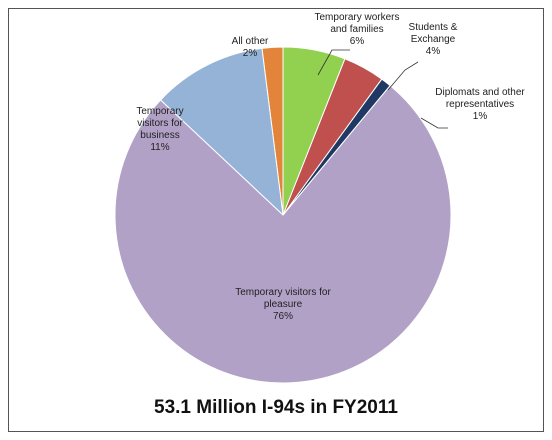 This screenshot has height=440, width=552. I want to click on category-label: All other, so click(250, 41).